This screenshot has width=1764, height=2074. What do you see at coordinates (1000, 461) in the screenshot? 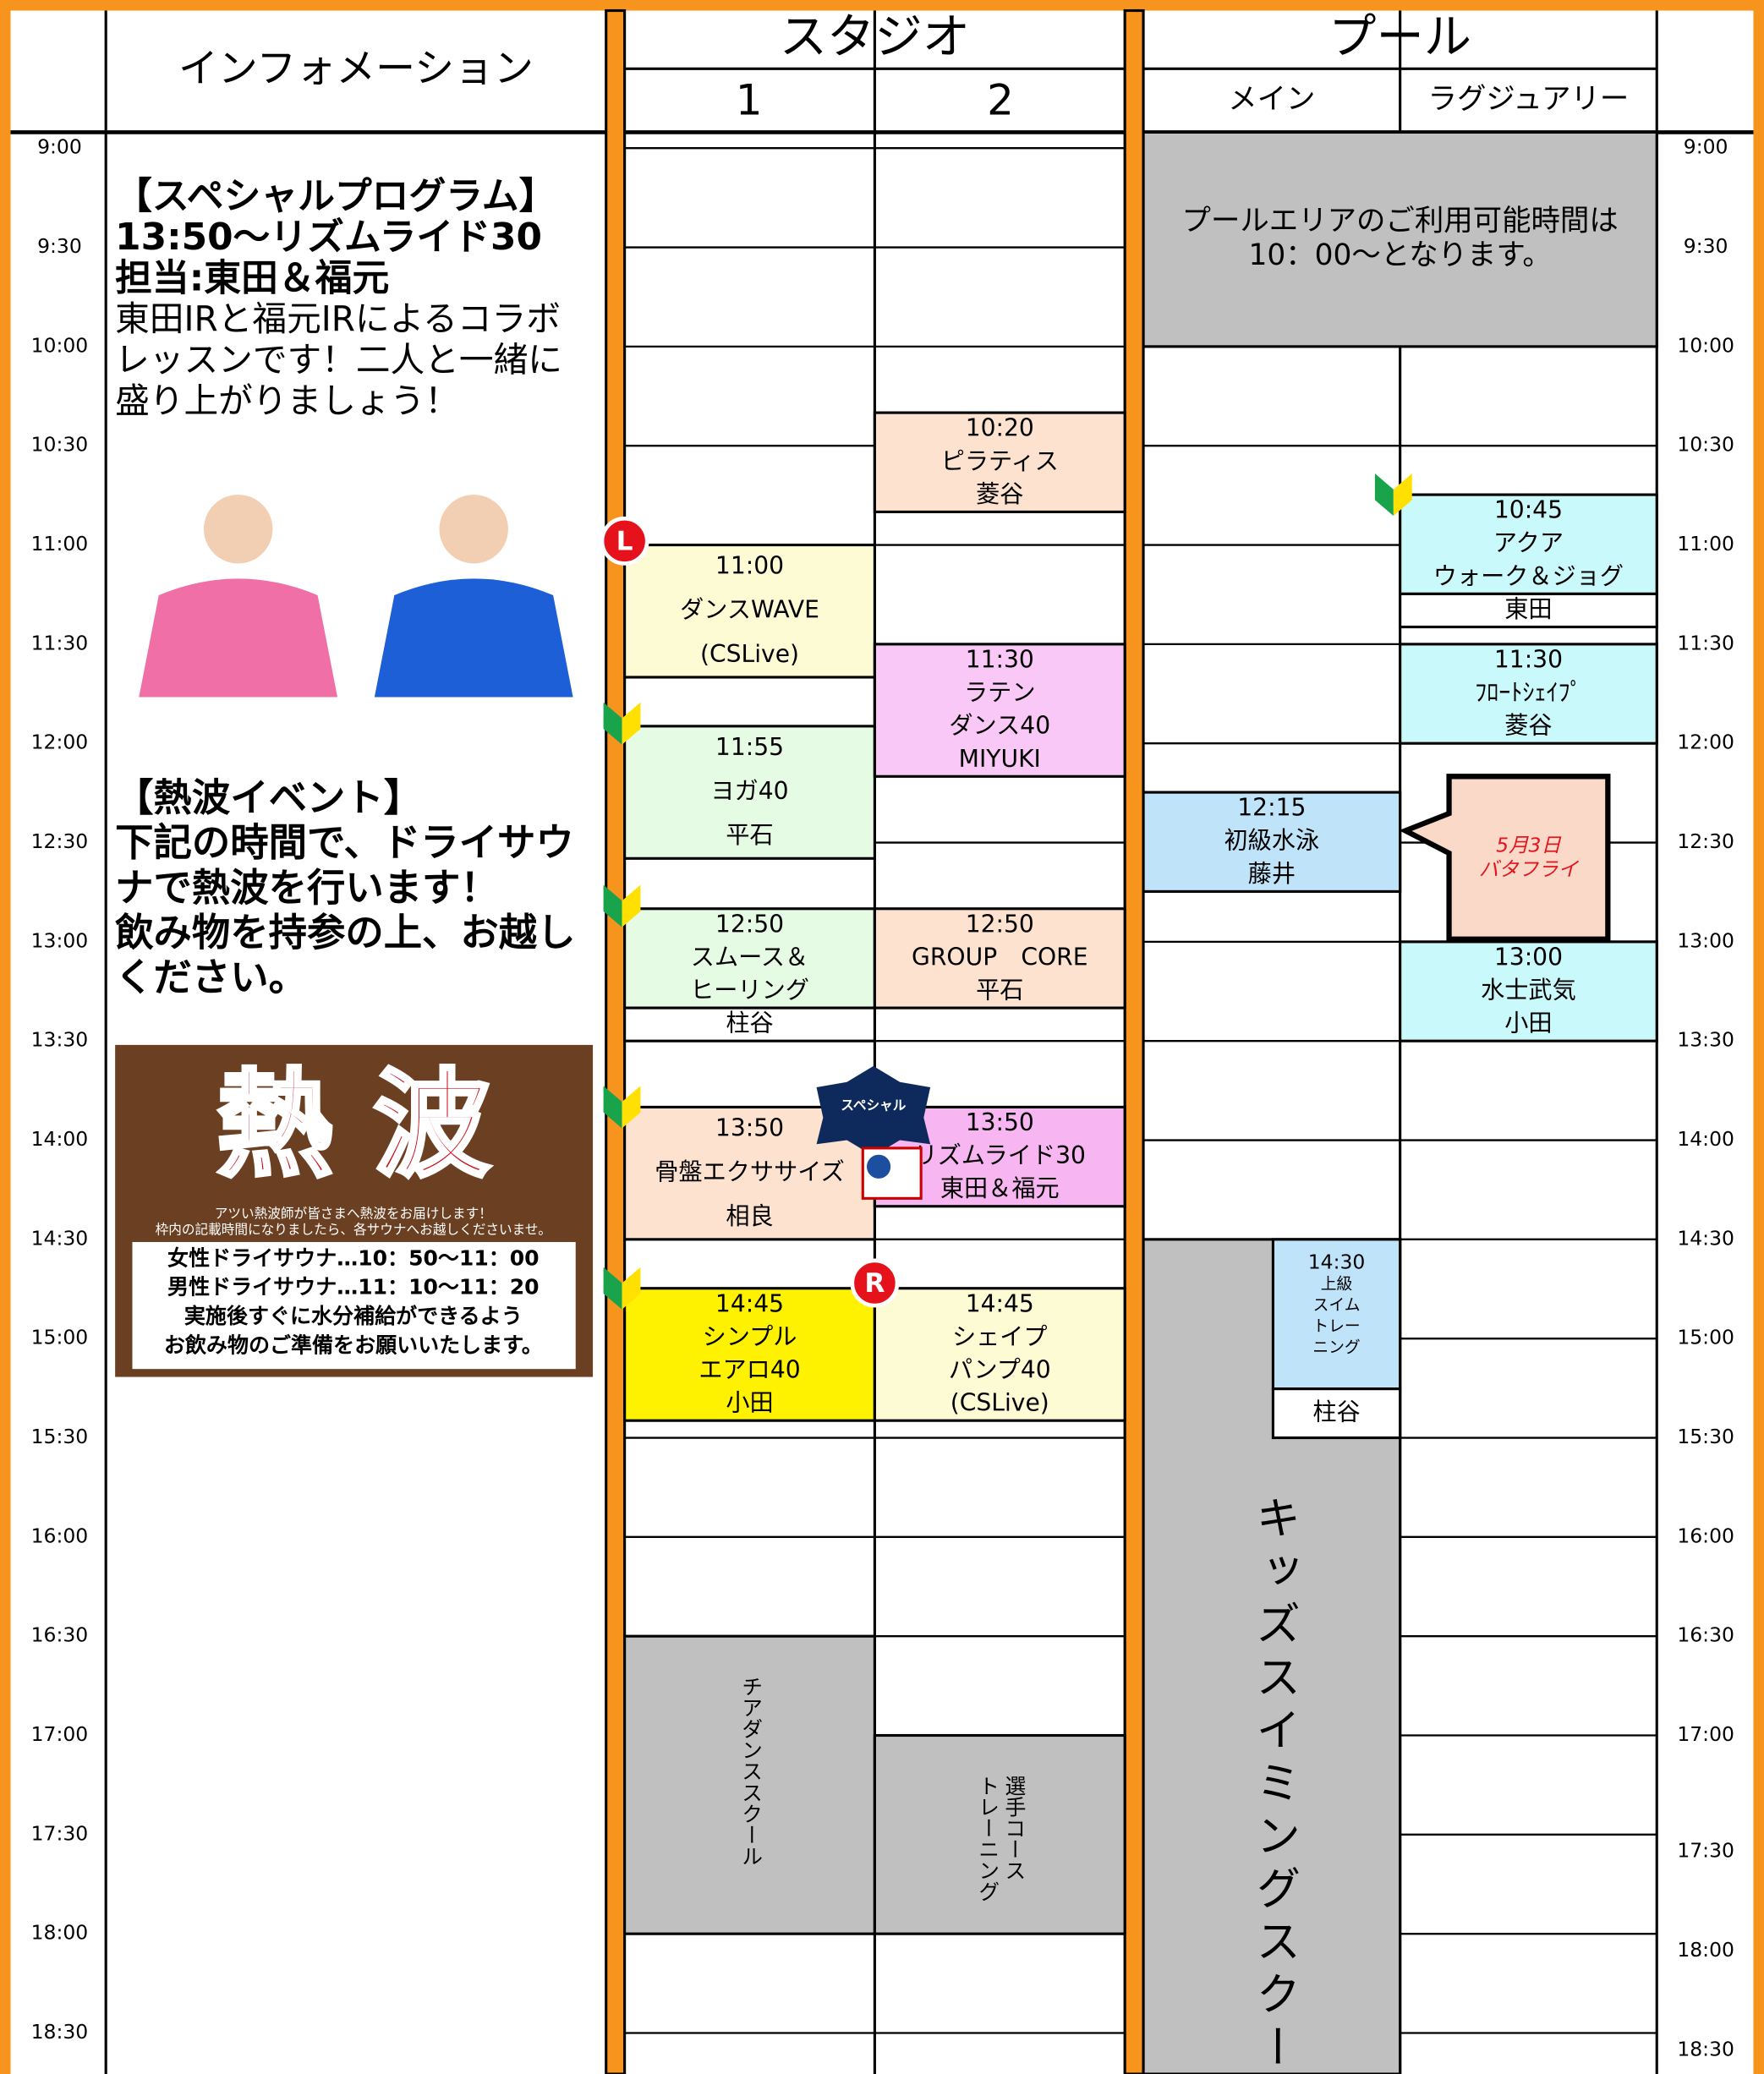
I see `event-text: ピラティス` at bounding box center [1000, 461].